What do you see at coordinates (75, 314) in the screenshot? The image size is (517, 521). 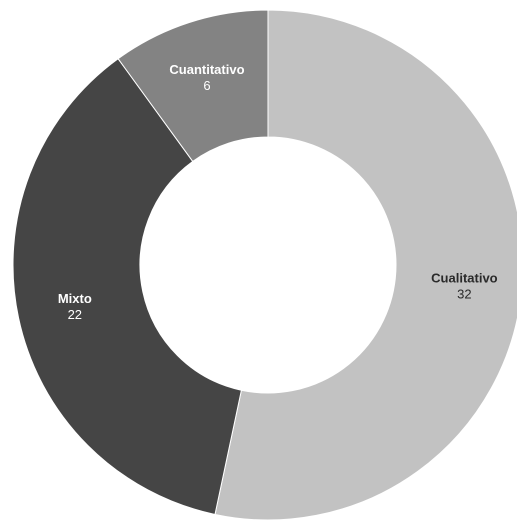 I see `slice-value-mixto: 22` at bounding box center [75, 314].